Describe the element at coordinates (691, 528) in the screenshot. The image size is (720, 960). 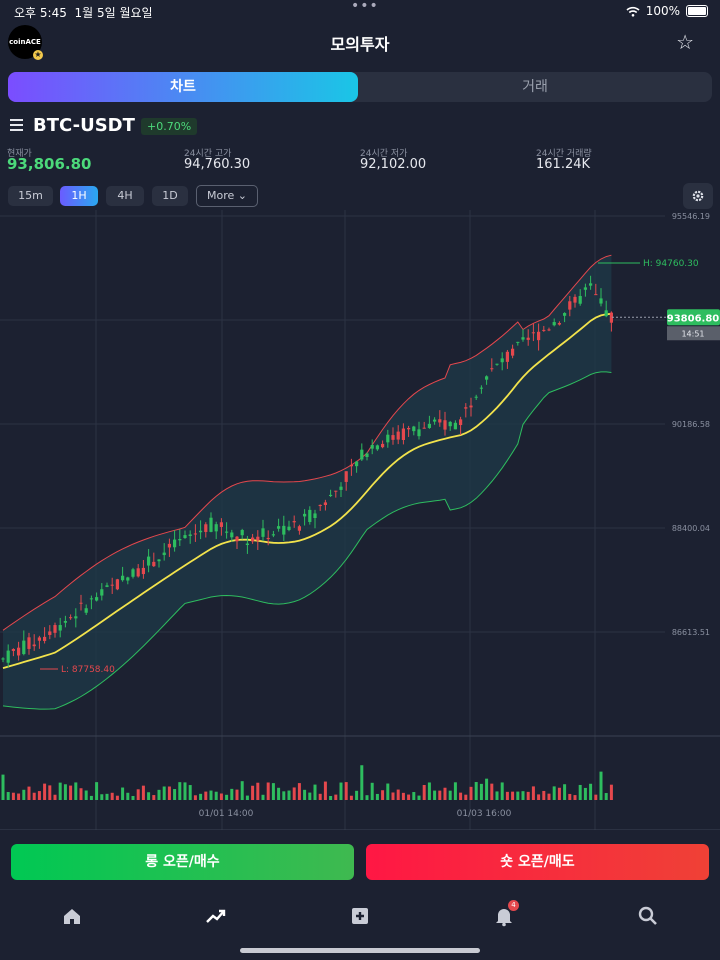
I see `y-tick-label: 88400.04` at that location.